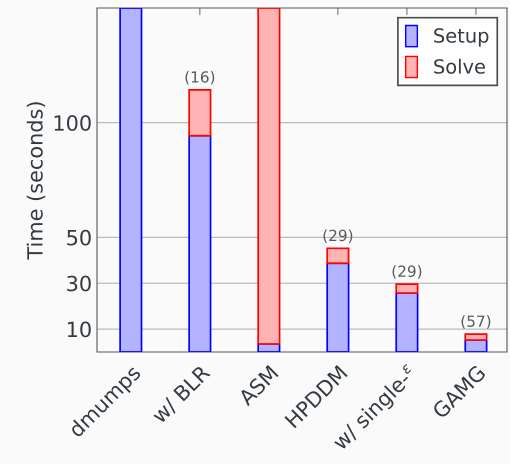 This screenshot has width=510, height=464. I want to click on y-tick-label: 30, so click(79, 284).